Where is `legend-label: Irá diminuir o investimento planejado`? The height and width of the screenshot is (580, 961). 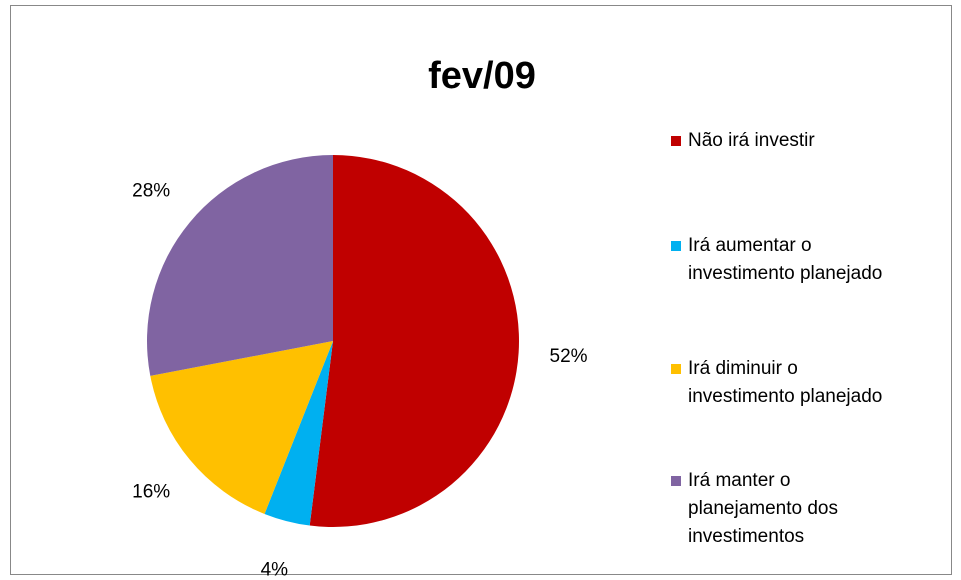
legend-label: Irá diminuir o investimento planejado is located at coordinates (785, 382).